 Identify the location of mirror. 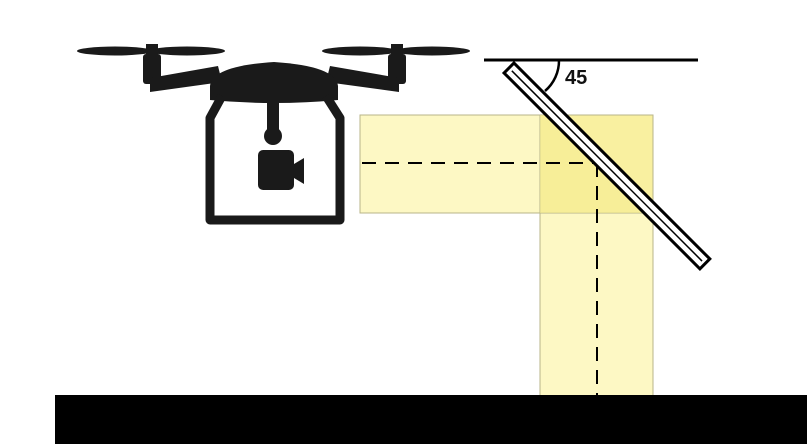
(606, 165).